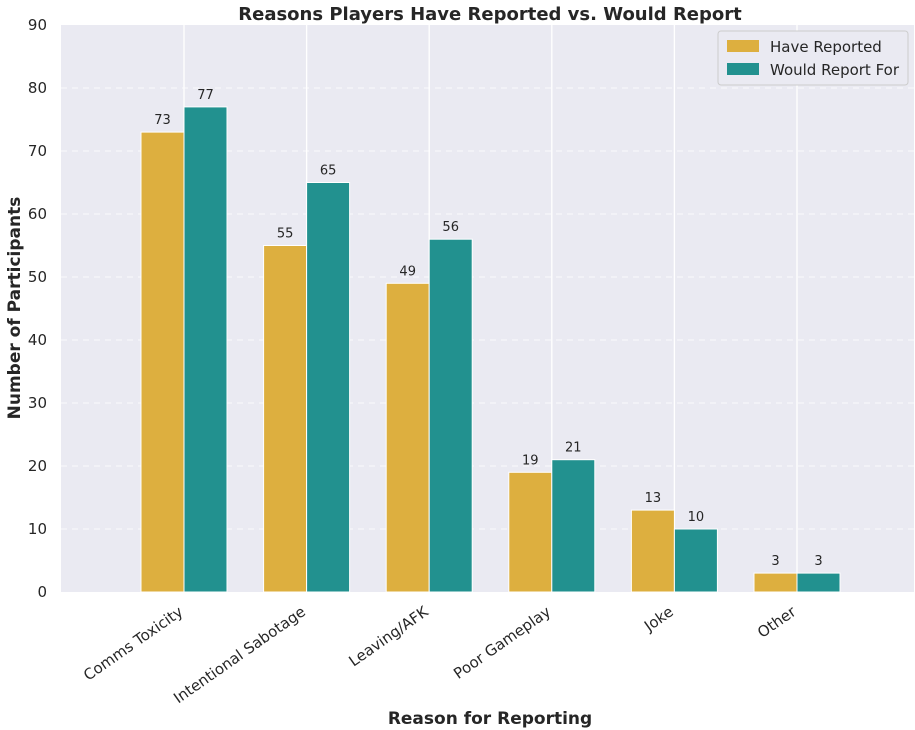 The height and width of the screenshot is (730, 915). I want to click on y-tick-label: 0, so click(42, 592).